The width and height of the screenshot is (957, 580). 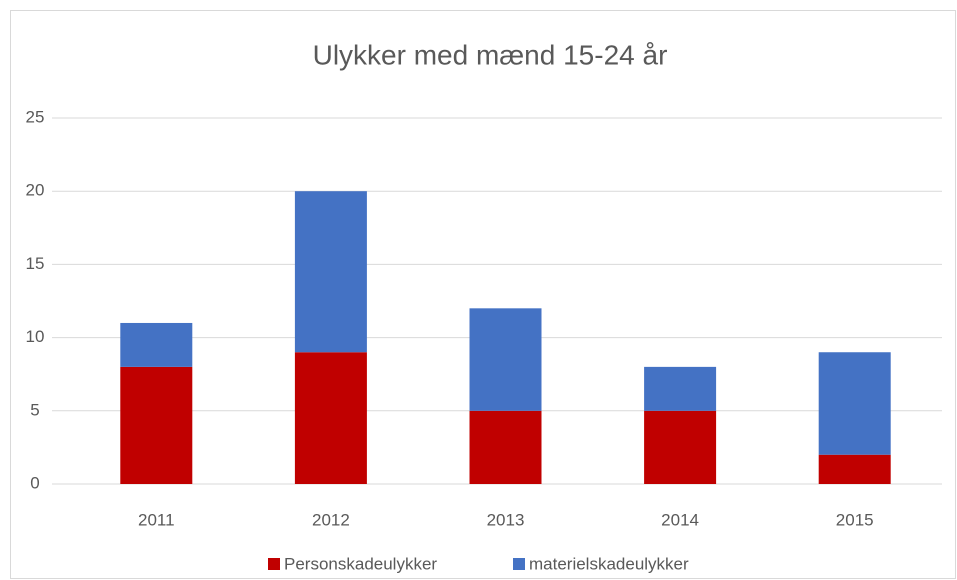 What do you see at coordinates (35, 336) in the screenshot?
I see `y-tick-label: 10` at bounding box center [35, 336].